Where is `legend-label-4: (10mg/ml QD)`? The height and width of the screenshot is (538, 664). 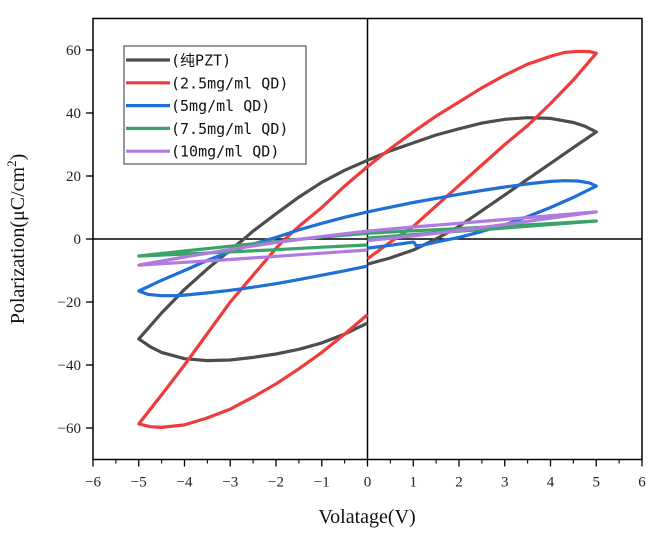
legend-label-4: (10mg/ml QD) is located at coordinates (225, 152).